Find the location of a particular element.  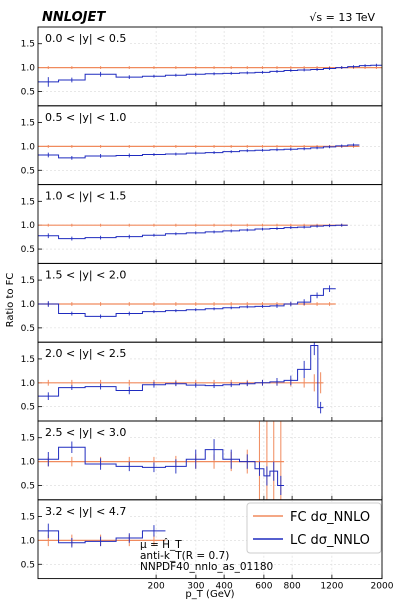

panel-rapidity-label: 0.0 < |y| < 0.5 is located at coordinates (85, 38).